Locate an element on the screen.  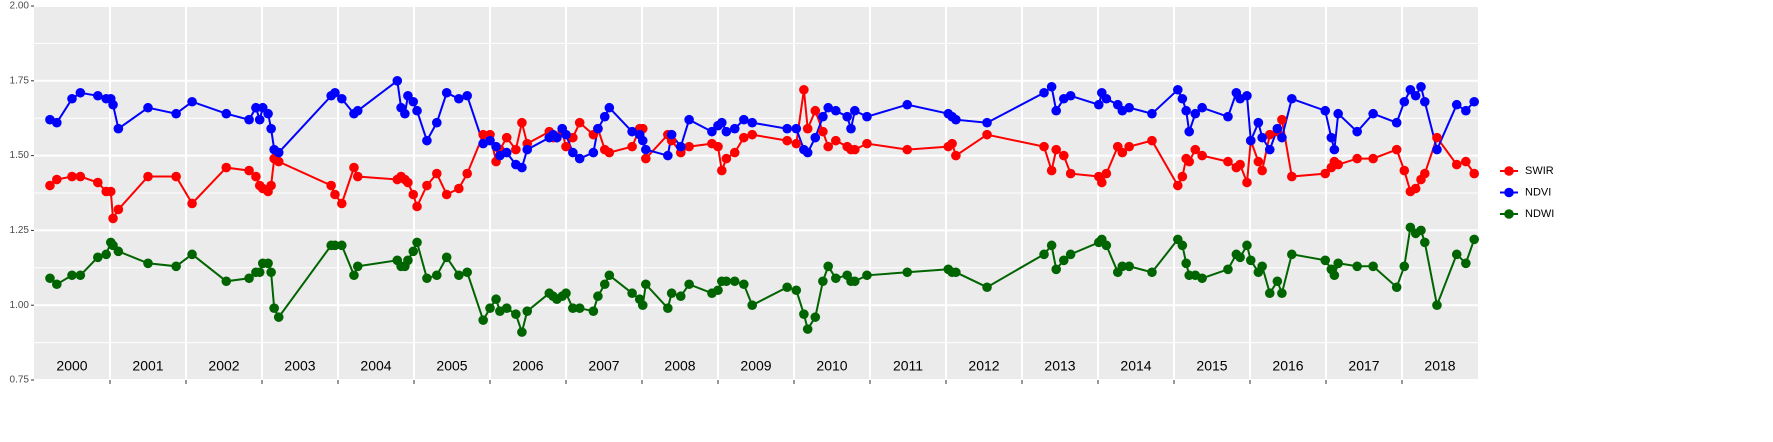
y-tick-label: 0.75 is located at coordinates (20, 380).